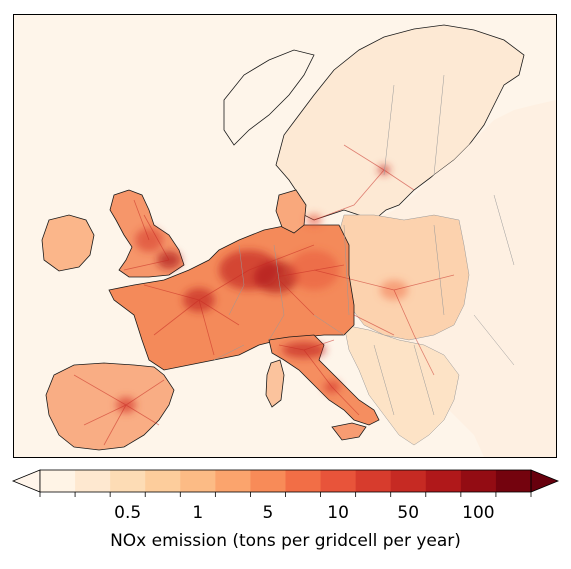 This screenshot has height=569, width=571. I want to click on colorbar-extend-under, so click(26, 481).